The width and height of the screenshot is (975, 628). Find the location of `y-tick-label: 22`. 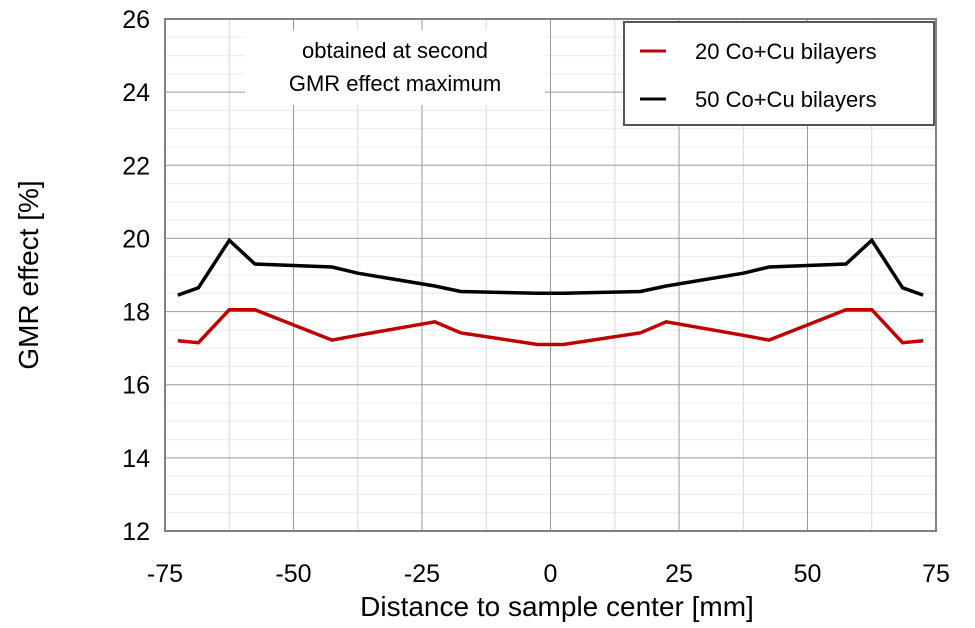

y-tick-label: 22 is located at coordinates (136, 166).